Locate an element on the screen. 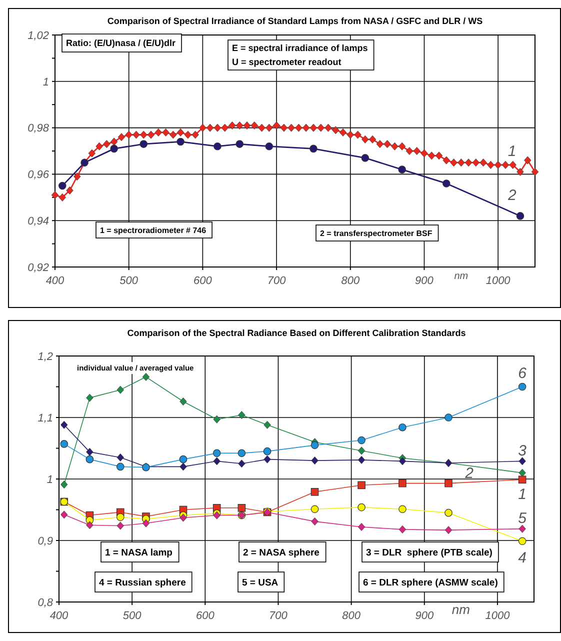 The image size is (561, 641). y-tick-label: 0,8 is located at coordinates (46, 602).